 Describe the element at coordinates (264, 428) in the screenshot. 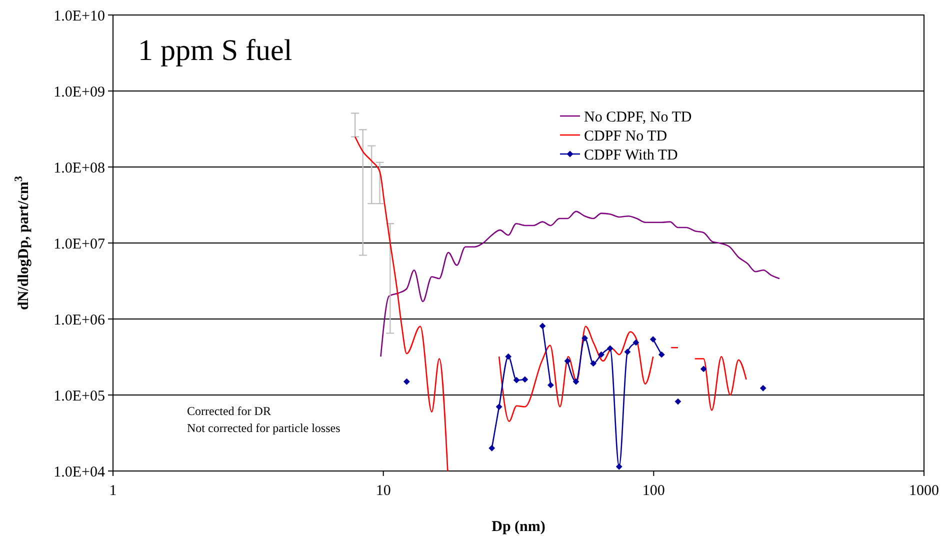

I see `annotation: Not corrected for particle losses` at that location.